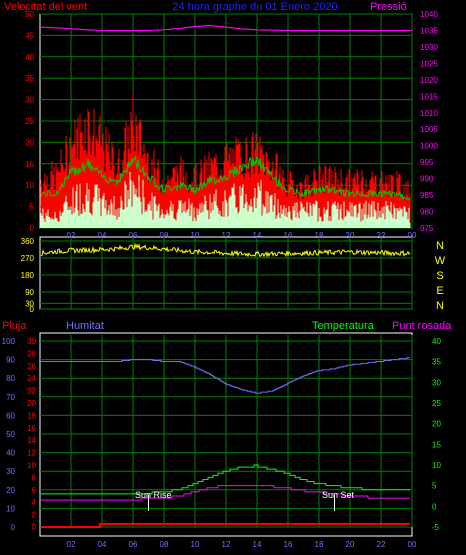 This screenshot has width=466, height=555. I want to click on rain-tick-label: 28, so click(31, 353).